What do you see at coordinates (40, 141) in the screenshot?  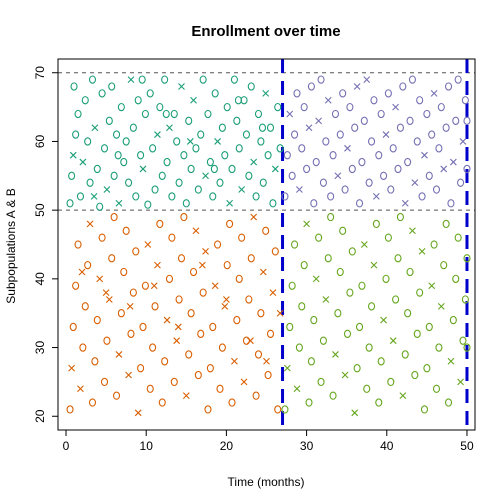 I see `y-tick-label-4: 60` at bounding box center [40, 141].